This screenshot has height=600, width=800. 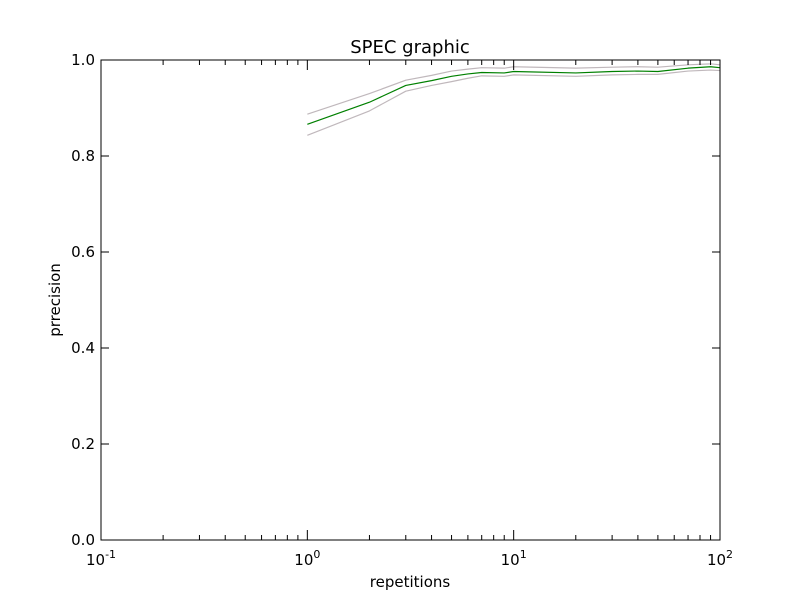 I want to click on upper-bound-line, so click(x=514, y=89).